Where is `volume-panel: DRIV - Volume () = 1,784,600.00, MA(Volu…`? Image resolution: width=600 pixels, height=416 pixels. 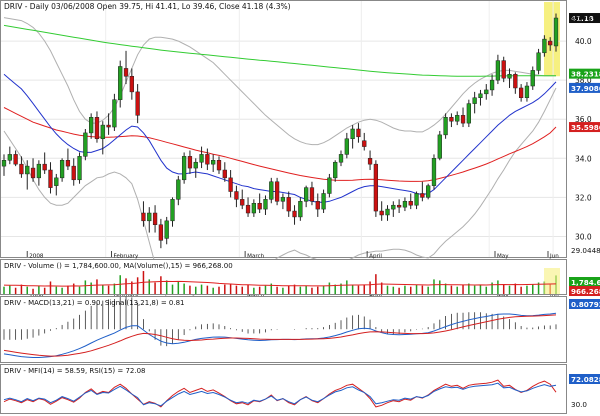
volume-panel: DRIV - Volume () = 1,784,600.00, MA(Volu… is located at coordinates (283, 277).